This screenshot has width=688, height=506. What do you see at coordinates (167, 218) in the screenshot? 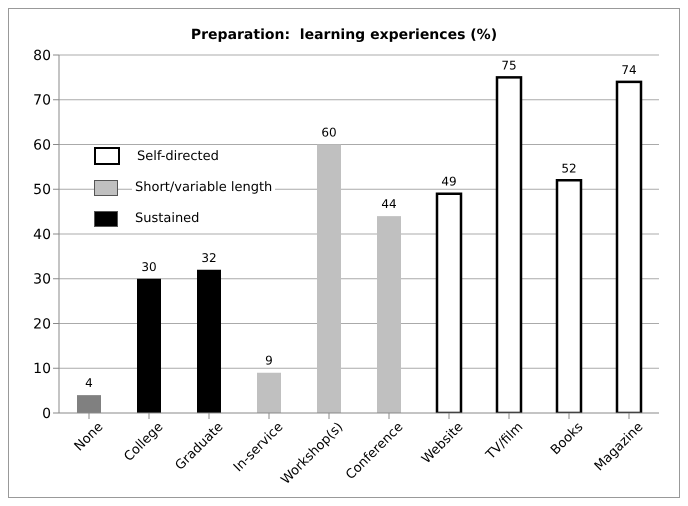
I see `legend-label: Sustained` at bounding box center [167, 218].